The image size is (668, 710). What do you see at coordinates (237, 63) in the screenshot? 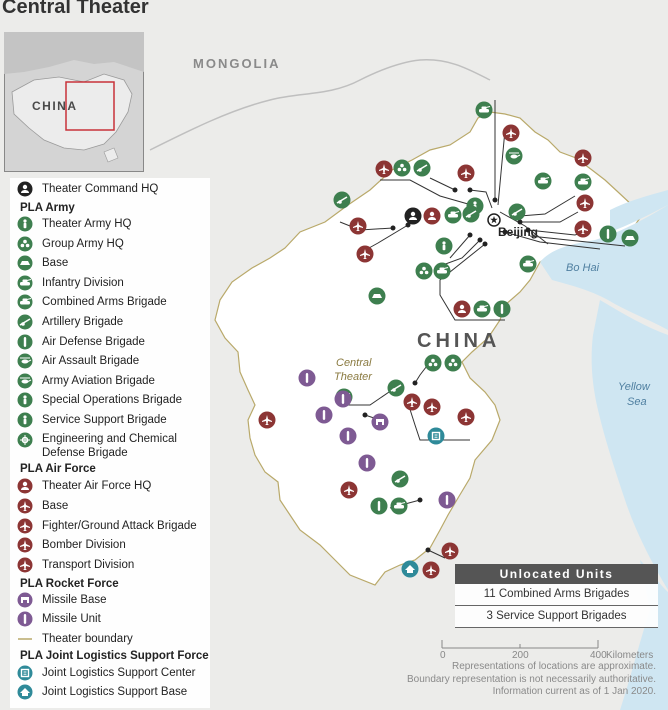
I see `mongolia-label: MONGOLIA` at bounding box center [237, 63].